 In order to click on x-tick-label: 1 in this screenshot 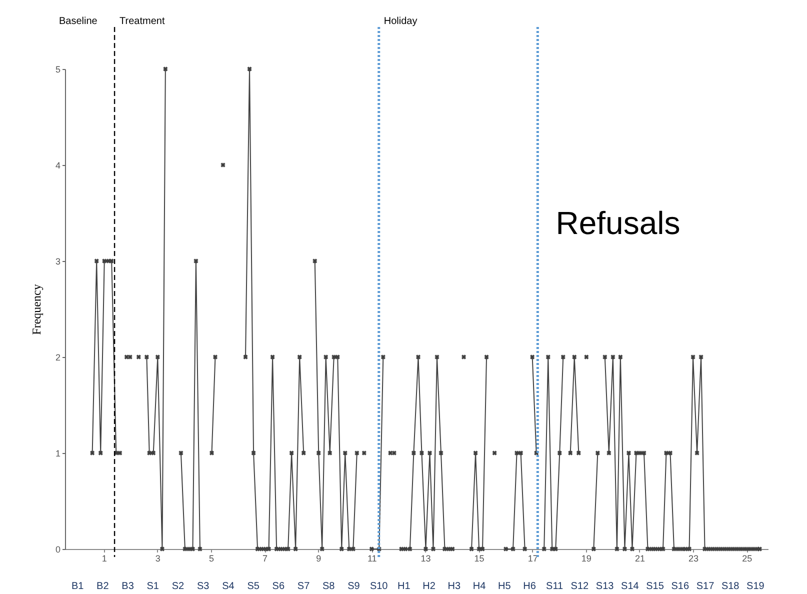, I will do `click(104, 559)`.